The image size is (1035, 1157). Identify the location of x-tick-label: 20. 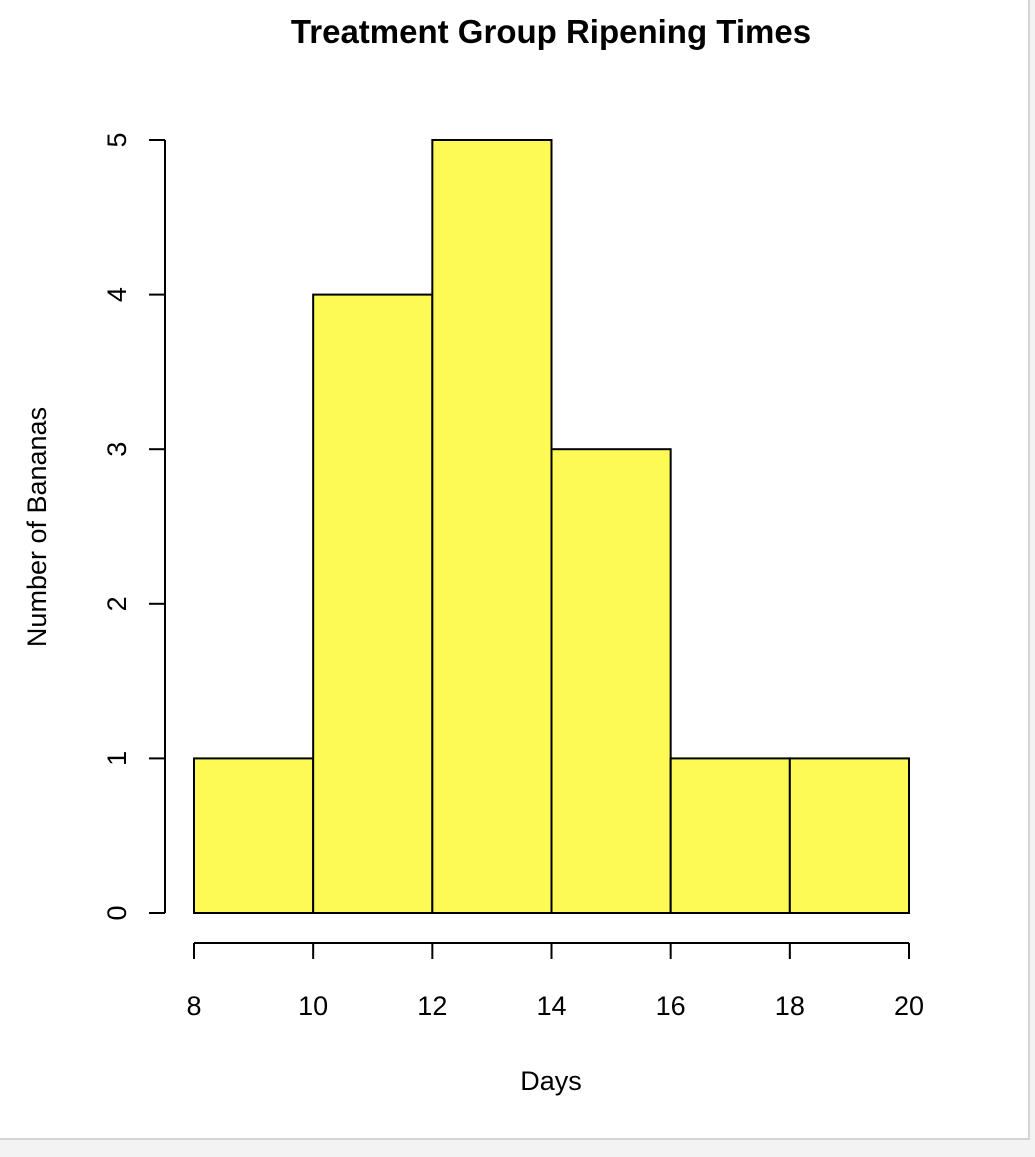
(909, 1006).